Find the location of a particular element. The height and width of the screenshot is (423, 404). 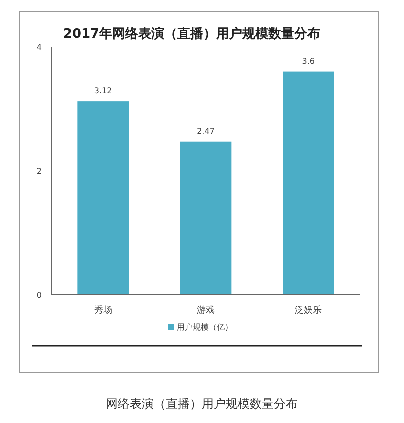

chart-title: 2017年网络表演（直播）用户规模数量分布 is located at coordinates (192, 34).